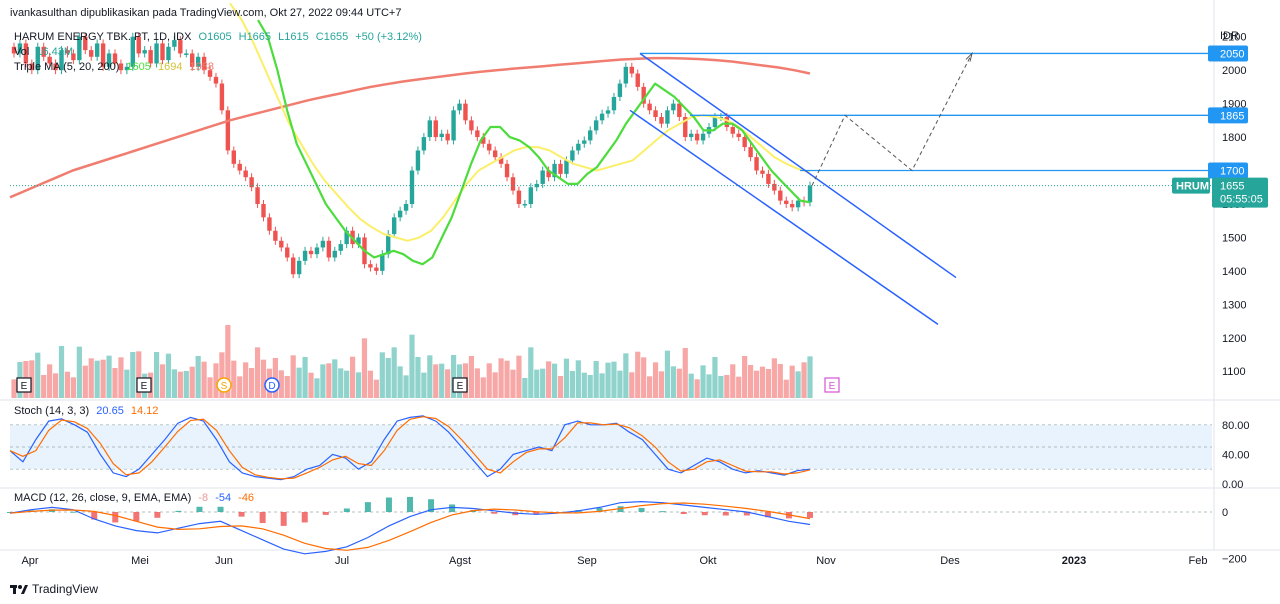 Image resolution: width=1280 pixels, height=604 pixels. I want to click on price-axis-unit: IDR, so click(1229, 36).